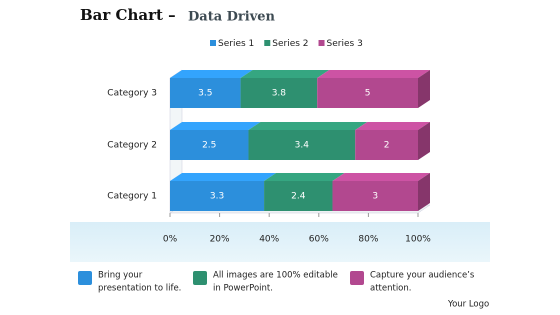 The height and width of the screenshot is (315, 560). Describe the element at coordinates (269, 240) in the screenshot. I see `x-tick-label: 40%` at that location.